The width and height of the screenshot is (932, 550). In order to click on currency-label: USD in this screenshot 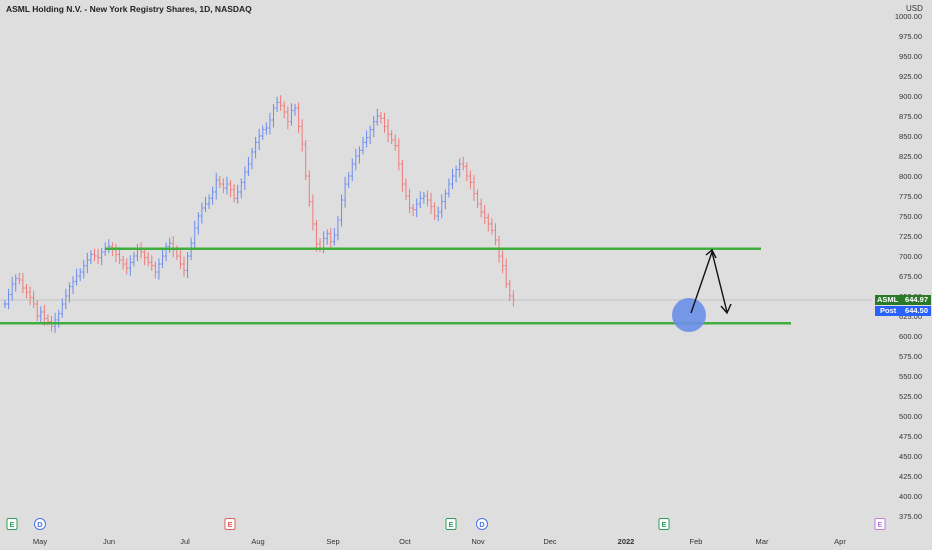, I will do `click(914, 8)`.